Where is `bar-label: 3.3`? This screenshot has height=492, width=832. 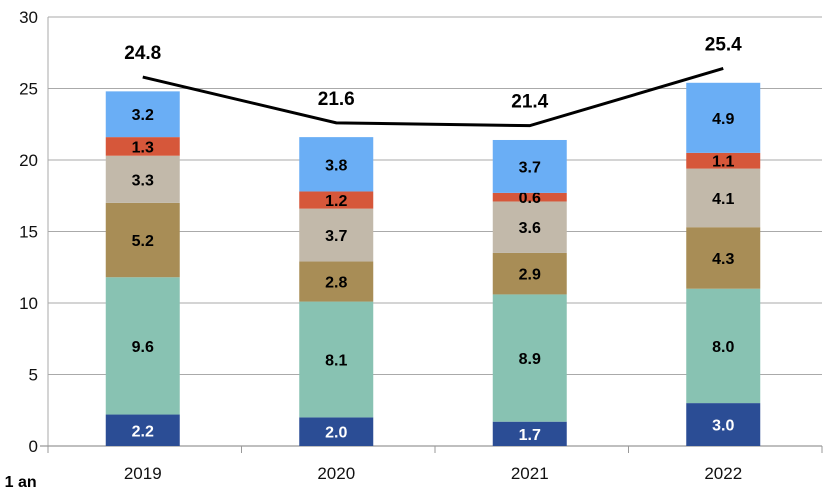
bar-label: 3.3 is located at coordinates (143, 180).